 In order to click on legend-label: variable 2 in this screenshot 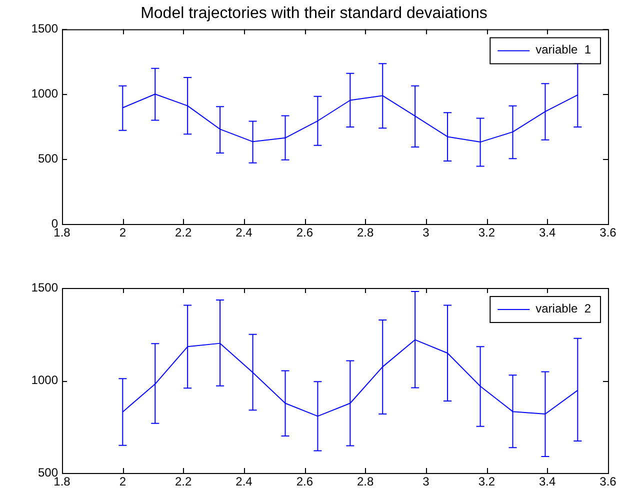, I will do `click(564, 308)`.